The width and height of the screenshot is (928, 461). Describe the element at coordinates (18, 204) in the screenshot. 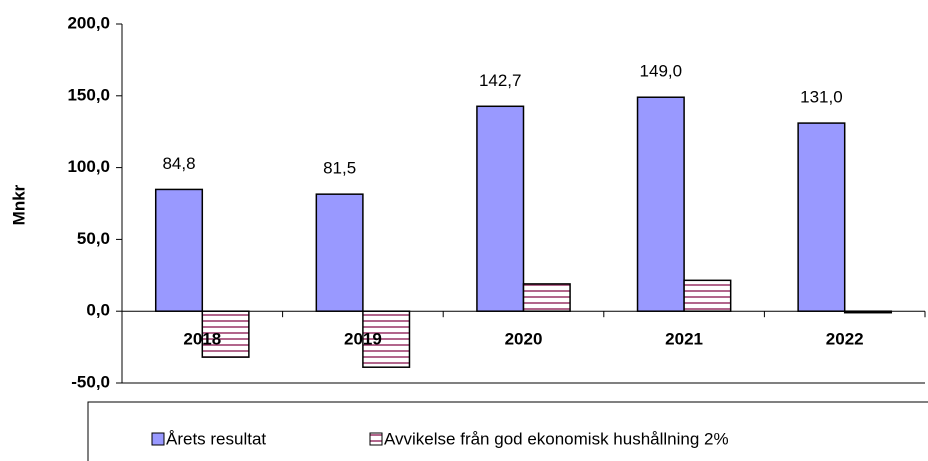

I see `y-axis-label: Mnkr` at that location.